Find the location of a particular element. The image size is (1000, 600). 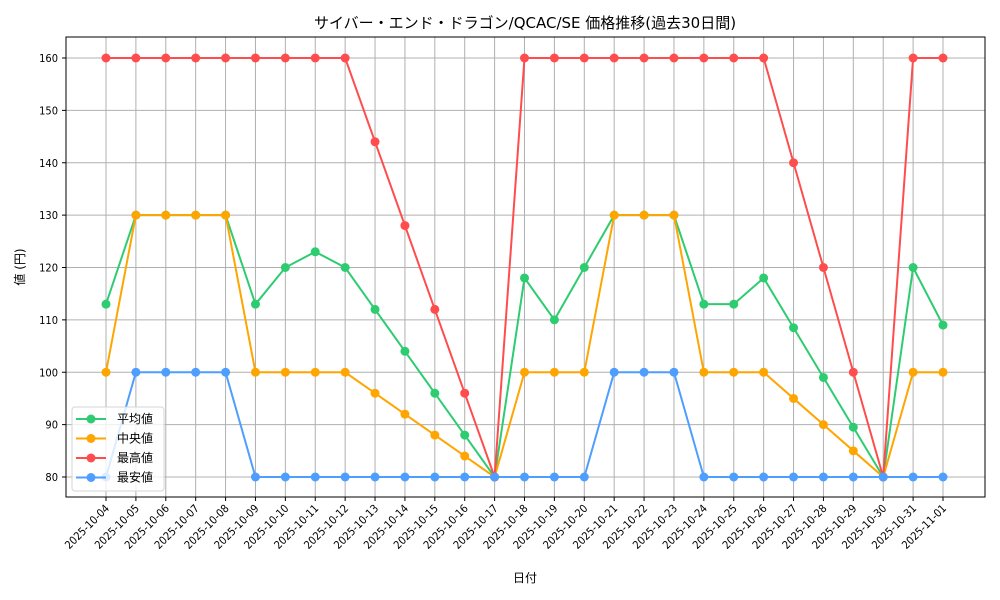

y-tick-label: 140 is located at coordinates (48, 163).